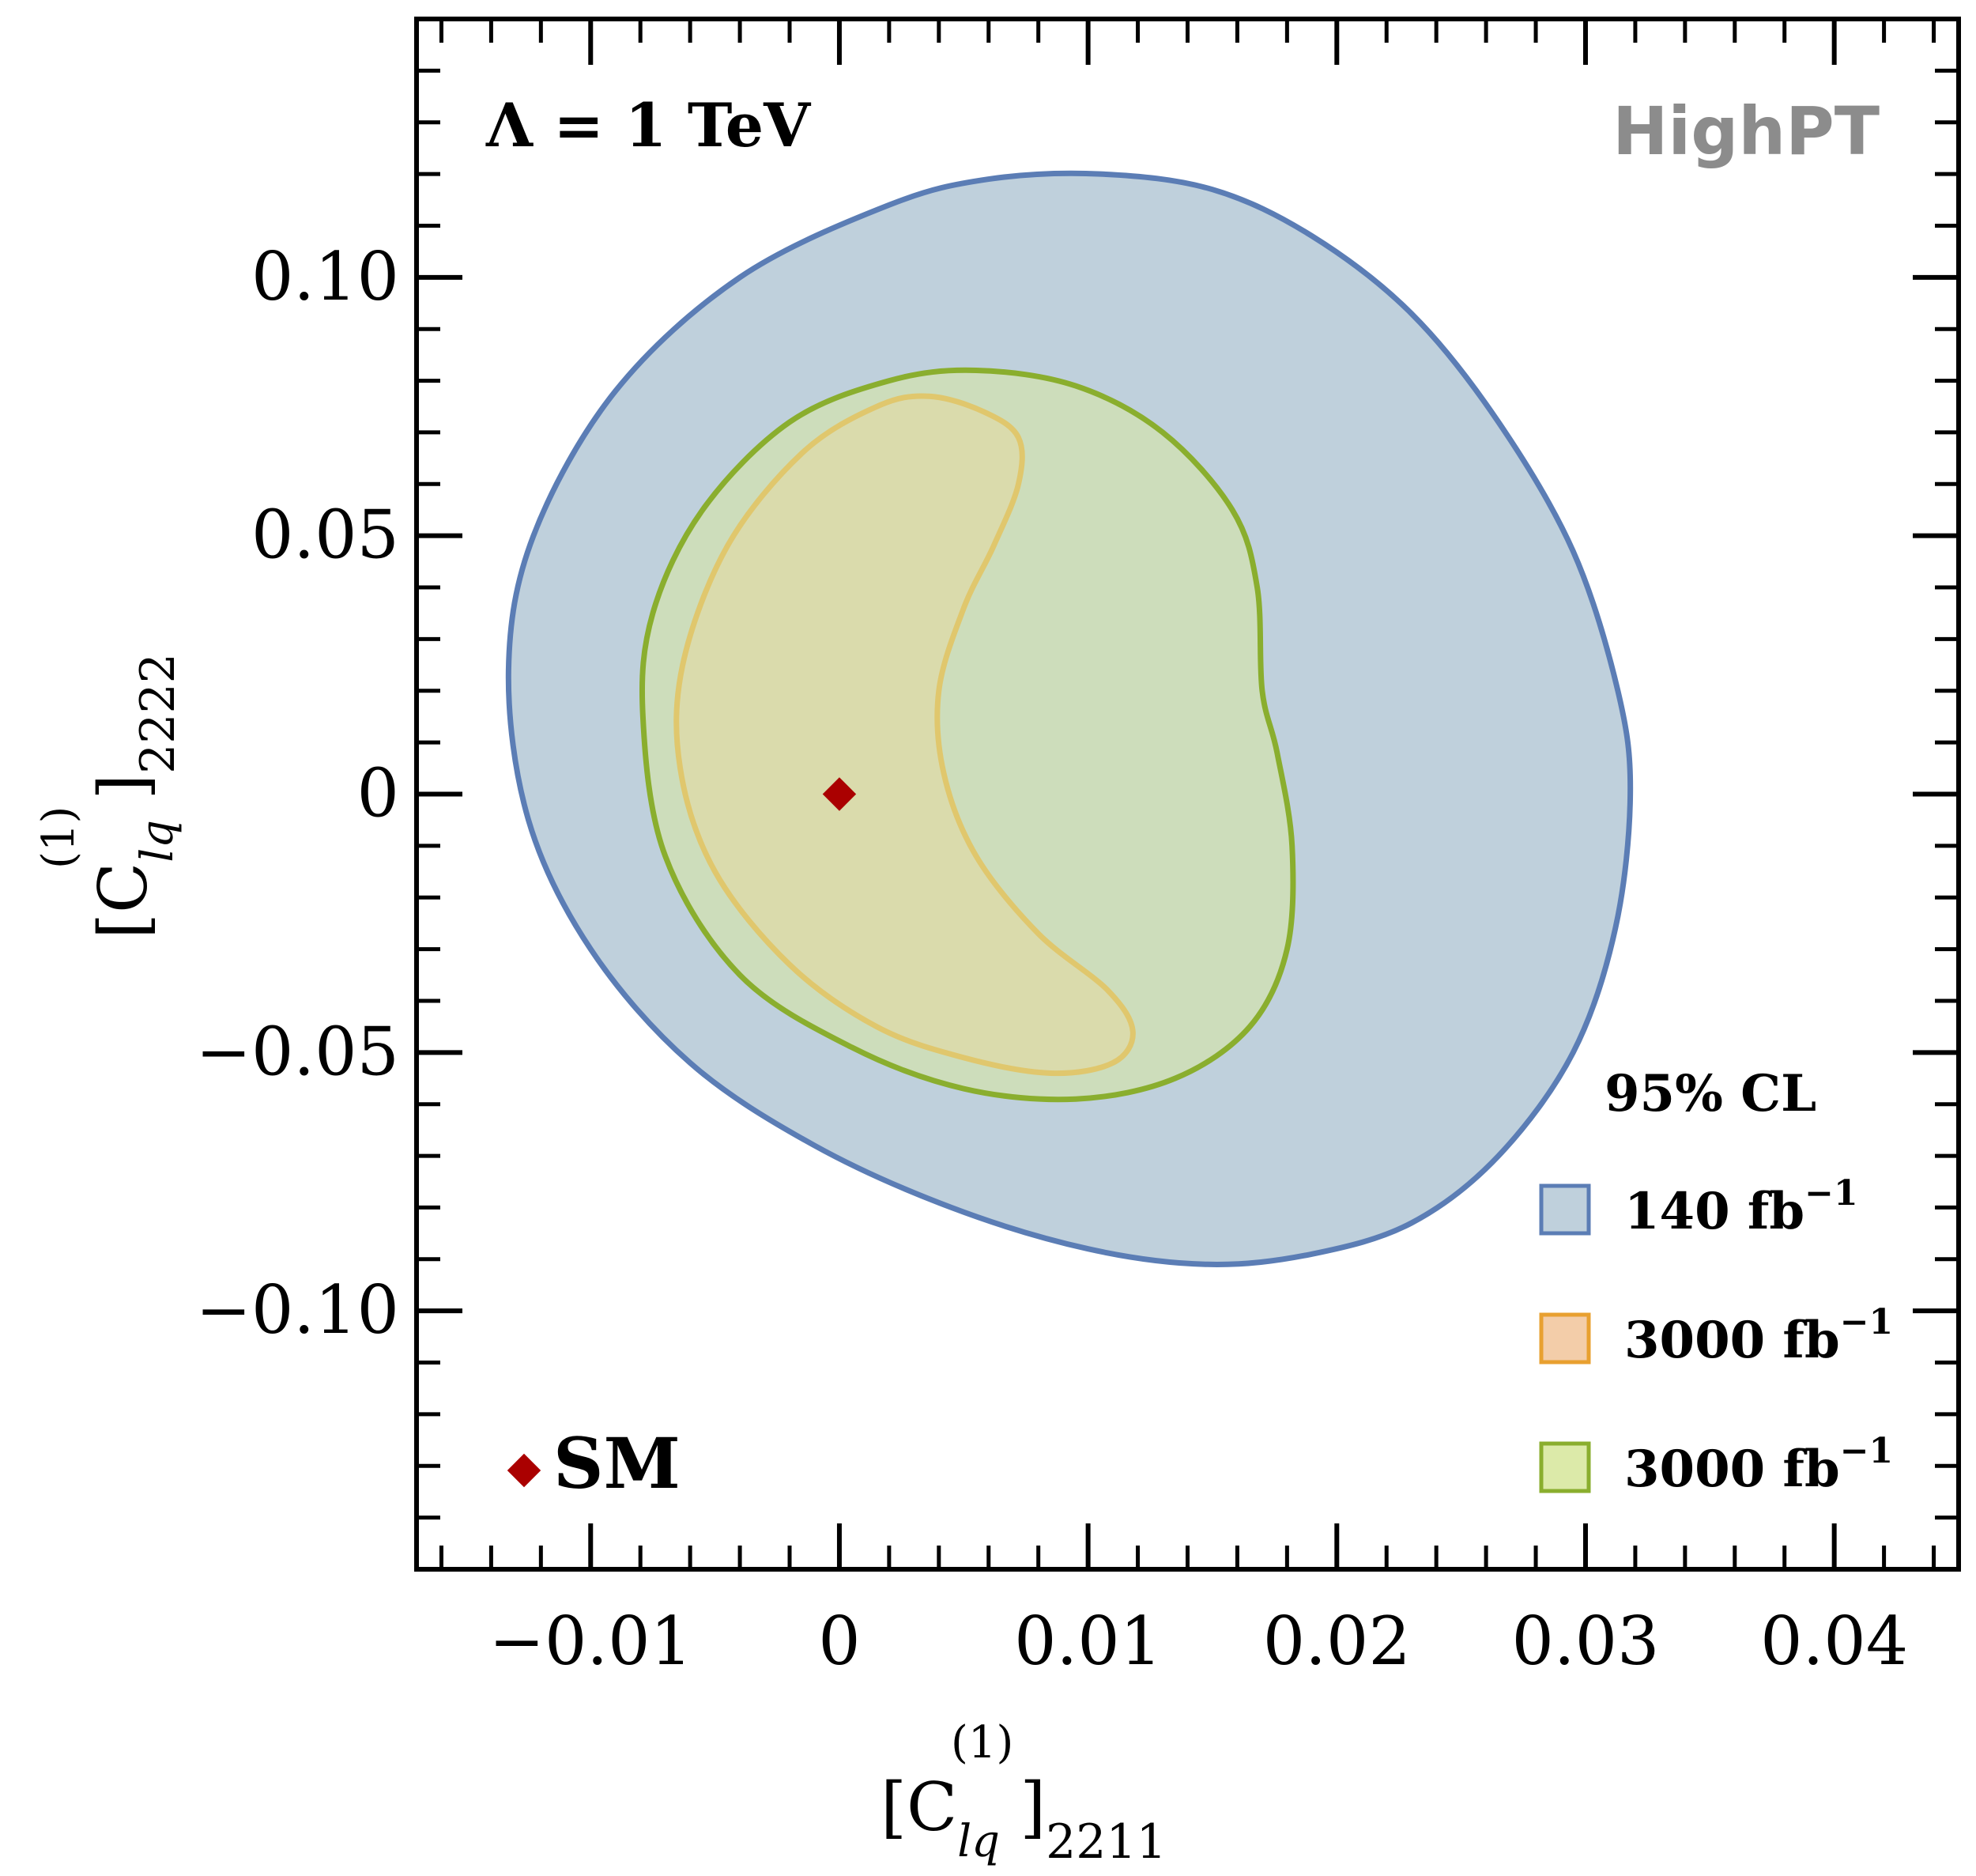  What do you see at coordinates (1337, 1641) in the screenshot?
I see `x-tick-label: 0.02` at bounding box center [1337, 1641].